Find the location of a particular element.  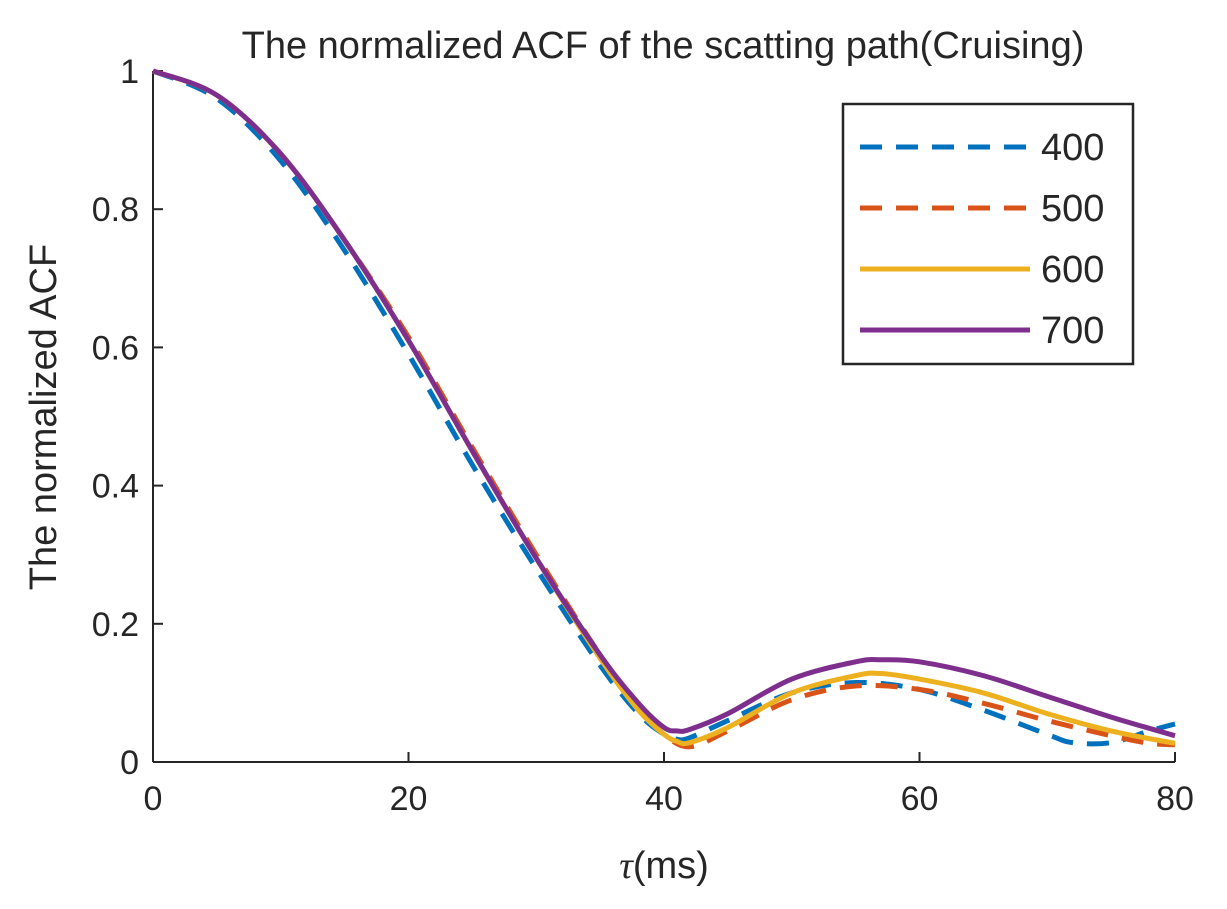

legend-label-400: 400 is located at coordinates (1072, 148).